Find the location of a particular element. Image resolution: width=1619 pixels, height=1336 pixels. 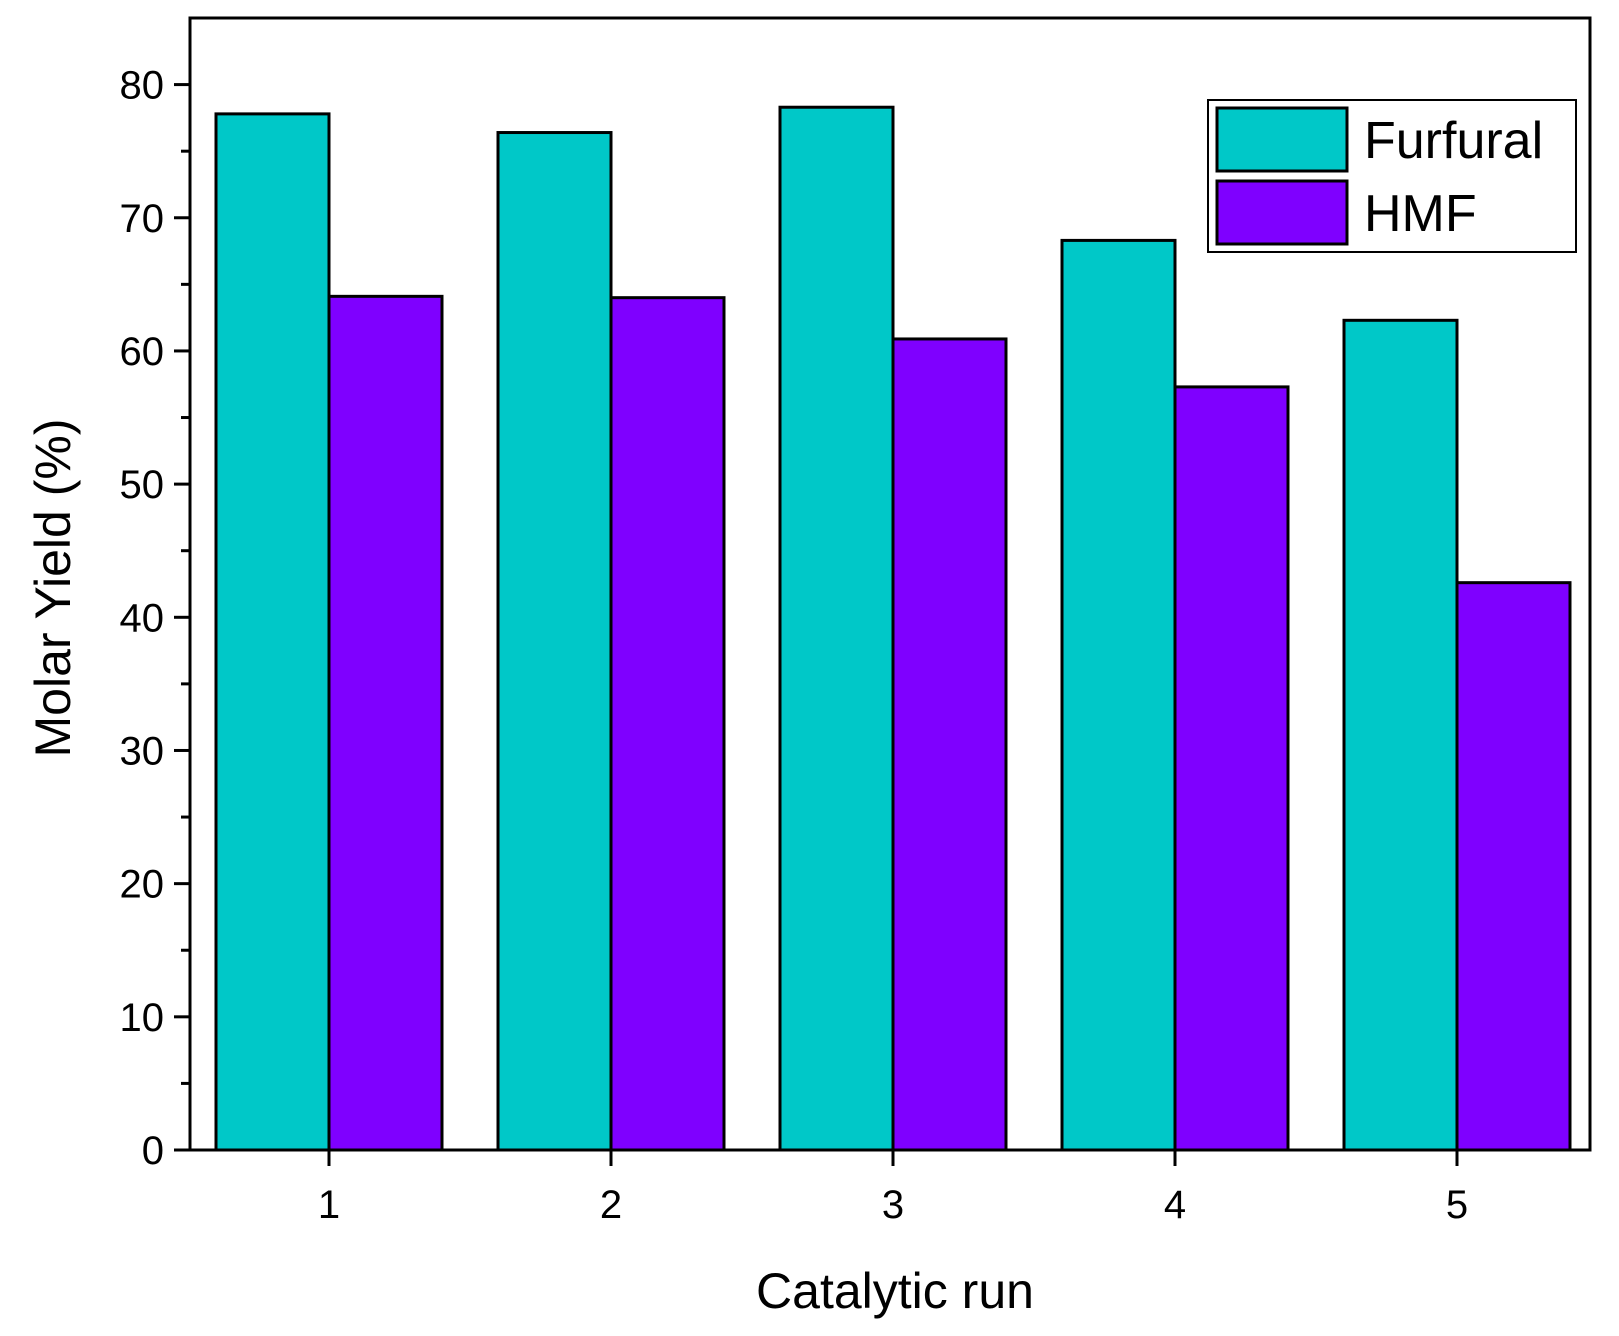

legend-swatch-hmf is located at coordinates (1282, 212).